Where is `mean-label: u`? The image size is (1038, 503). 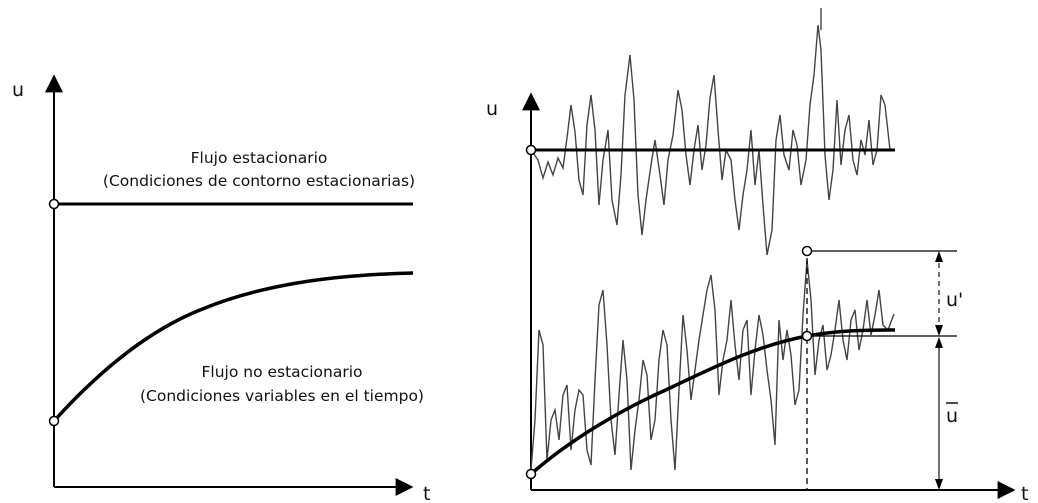
mean-label: u is located at coordinates (952, 416).